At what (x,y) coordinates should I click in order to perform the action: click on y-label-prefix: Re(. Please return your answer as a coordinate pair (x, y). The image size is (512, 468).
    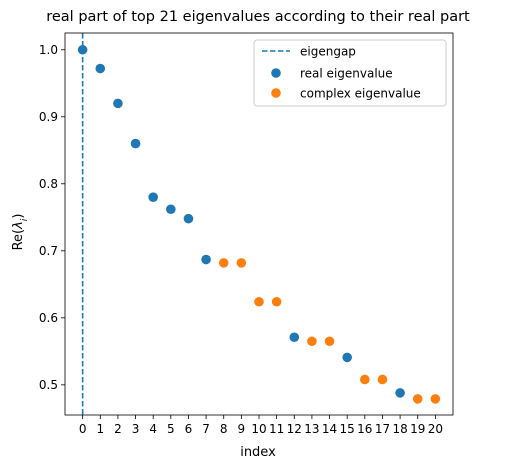
    Looking at the image, I should click on (18, 240).